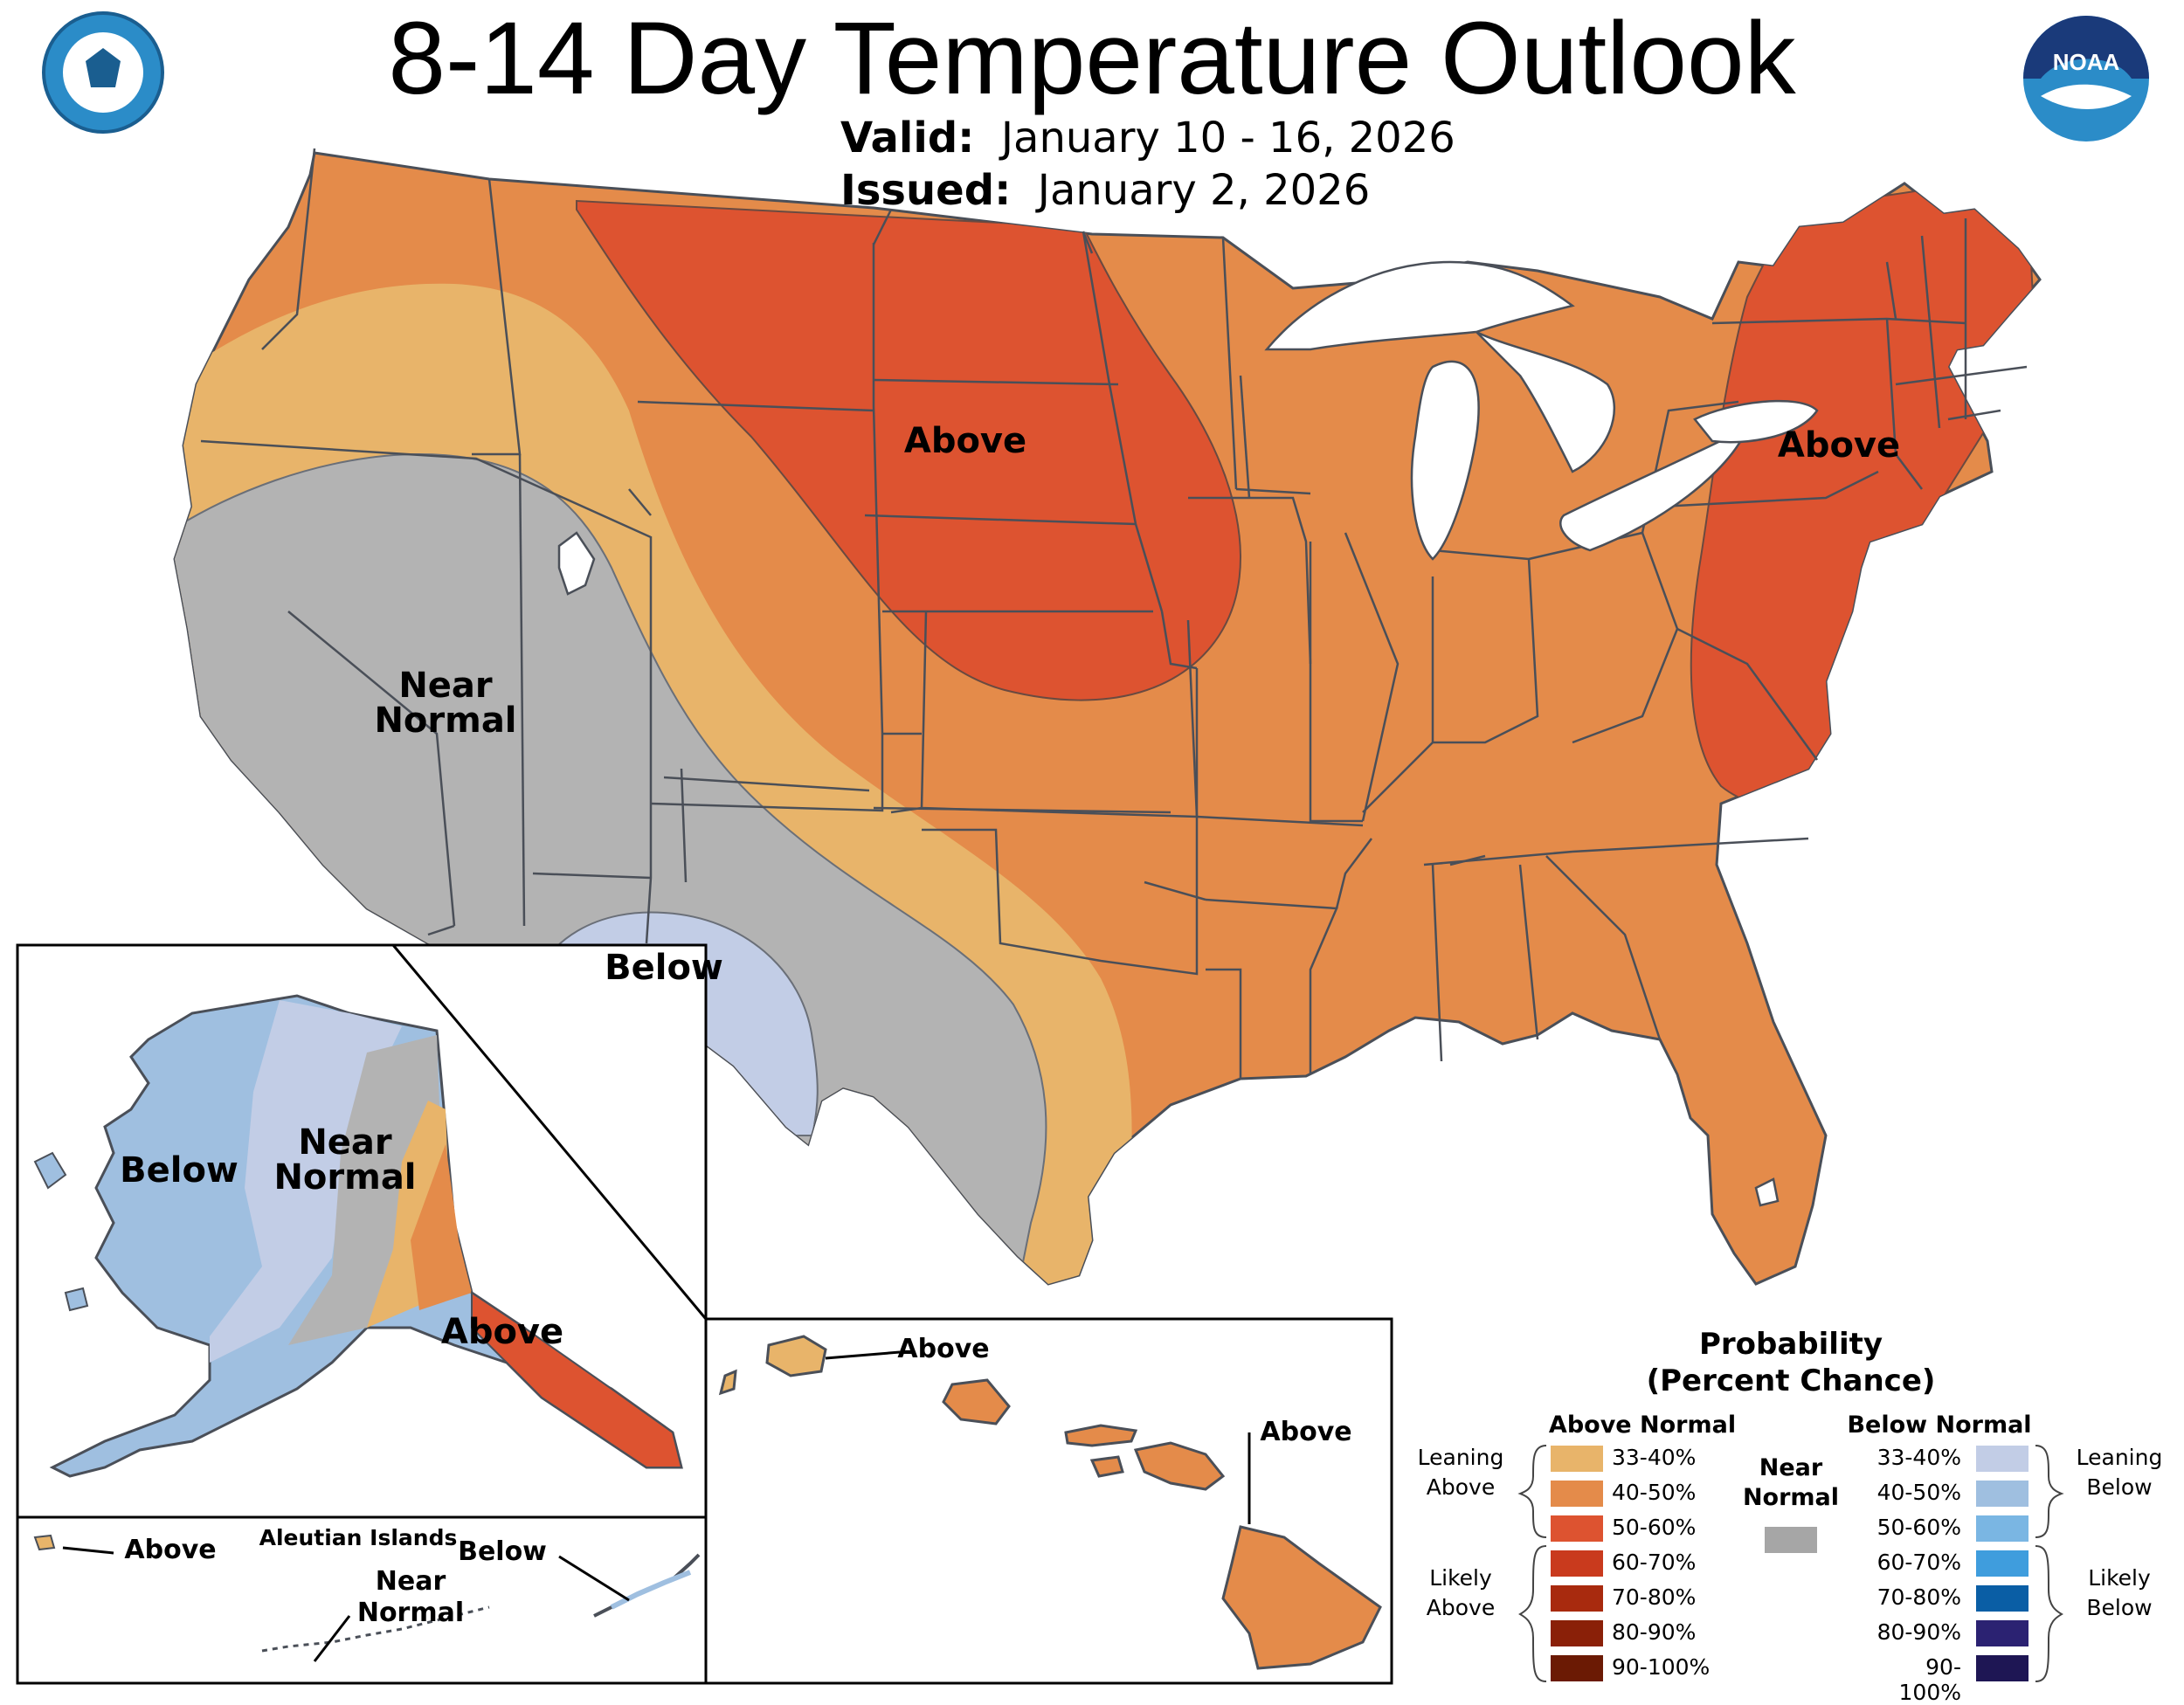  What do you see at coordinates (1204, 190) in the screenshot?
I see `issued-date: January 2, 2026` at bounding box center [1204, 190].